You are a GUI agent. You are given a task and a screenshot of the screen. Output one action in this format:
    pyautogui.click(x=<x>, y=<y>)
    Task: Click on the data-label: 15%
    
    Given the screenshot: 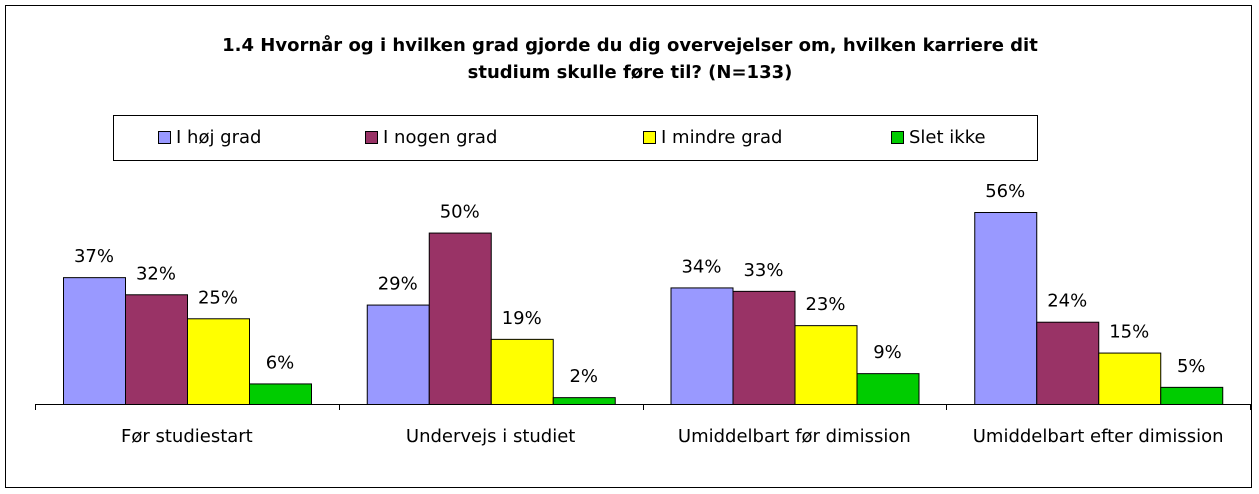 What is the action you would take?
    pyautogui.click(x=1129, y=332)
    